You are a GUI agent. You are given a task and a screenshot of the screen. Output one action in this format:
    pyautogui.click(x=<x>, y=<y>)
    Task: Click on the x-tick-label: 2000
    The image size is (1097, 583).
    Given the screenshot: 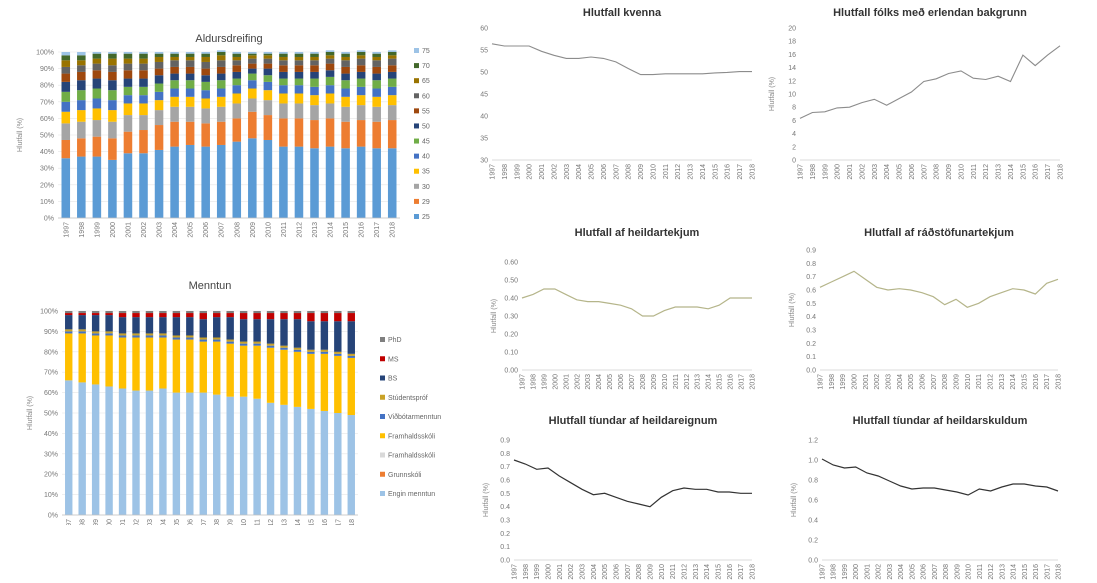 What is the action you would take?
    pyautogui.click(x=110, y=522)
    